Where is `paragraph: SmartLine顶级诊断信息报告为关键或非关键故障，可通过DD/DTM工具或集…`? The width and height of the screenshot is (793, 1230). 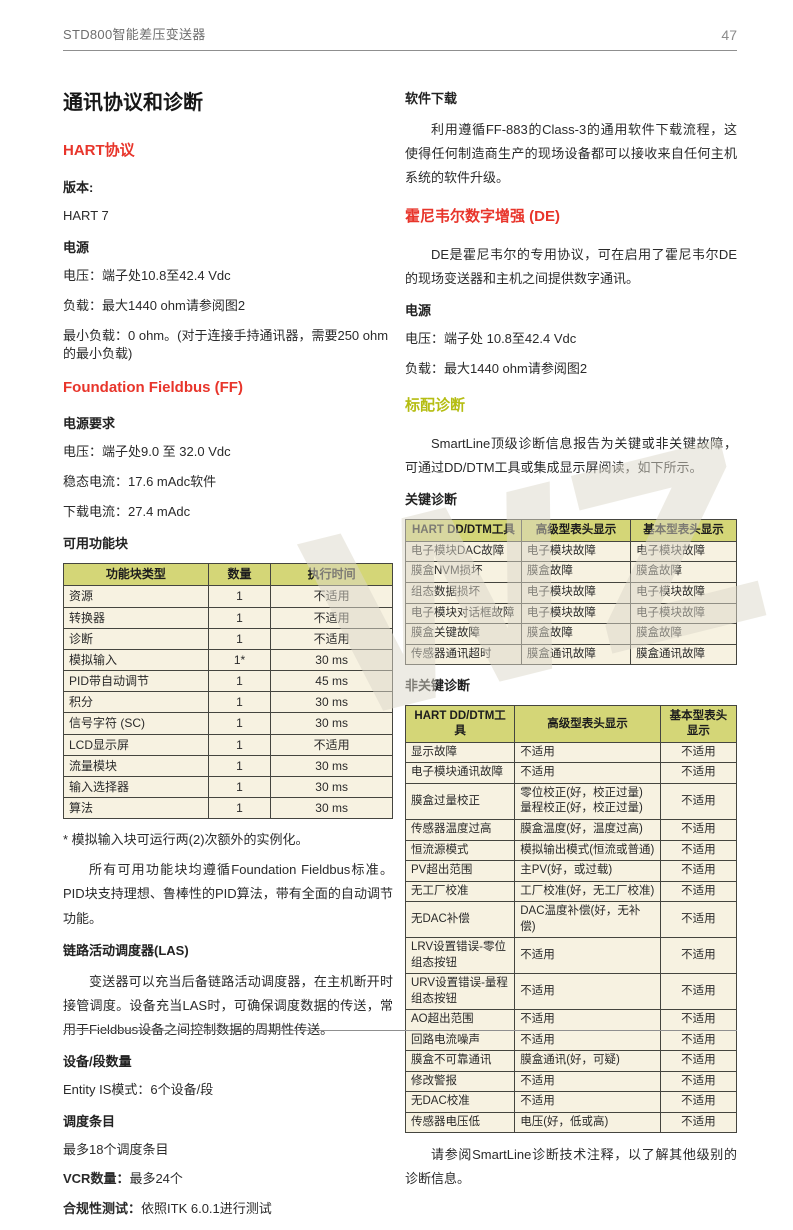
paragraph: SmartLine顶级诊断信息报告为关键或非关键故障，可通过DD/DTM工具或集… is located at coordinates (571, 455).